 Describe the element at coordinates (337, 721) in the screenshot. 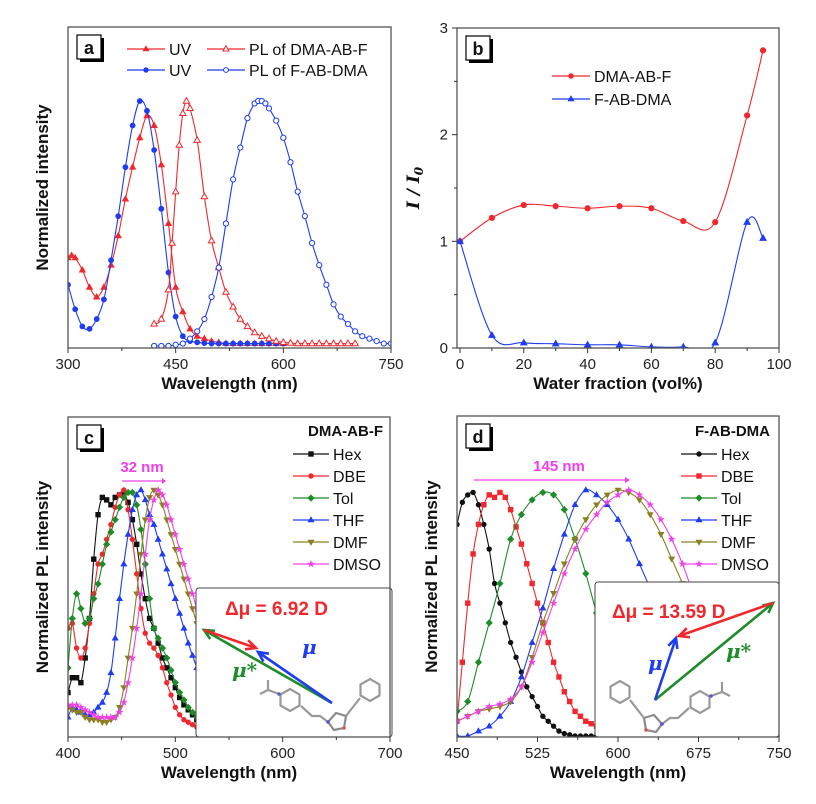

I see `oxazole-ring` at that location.